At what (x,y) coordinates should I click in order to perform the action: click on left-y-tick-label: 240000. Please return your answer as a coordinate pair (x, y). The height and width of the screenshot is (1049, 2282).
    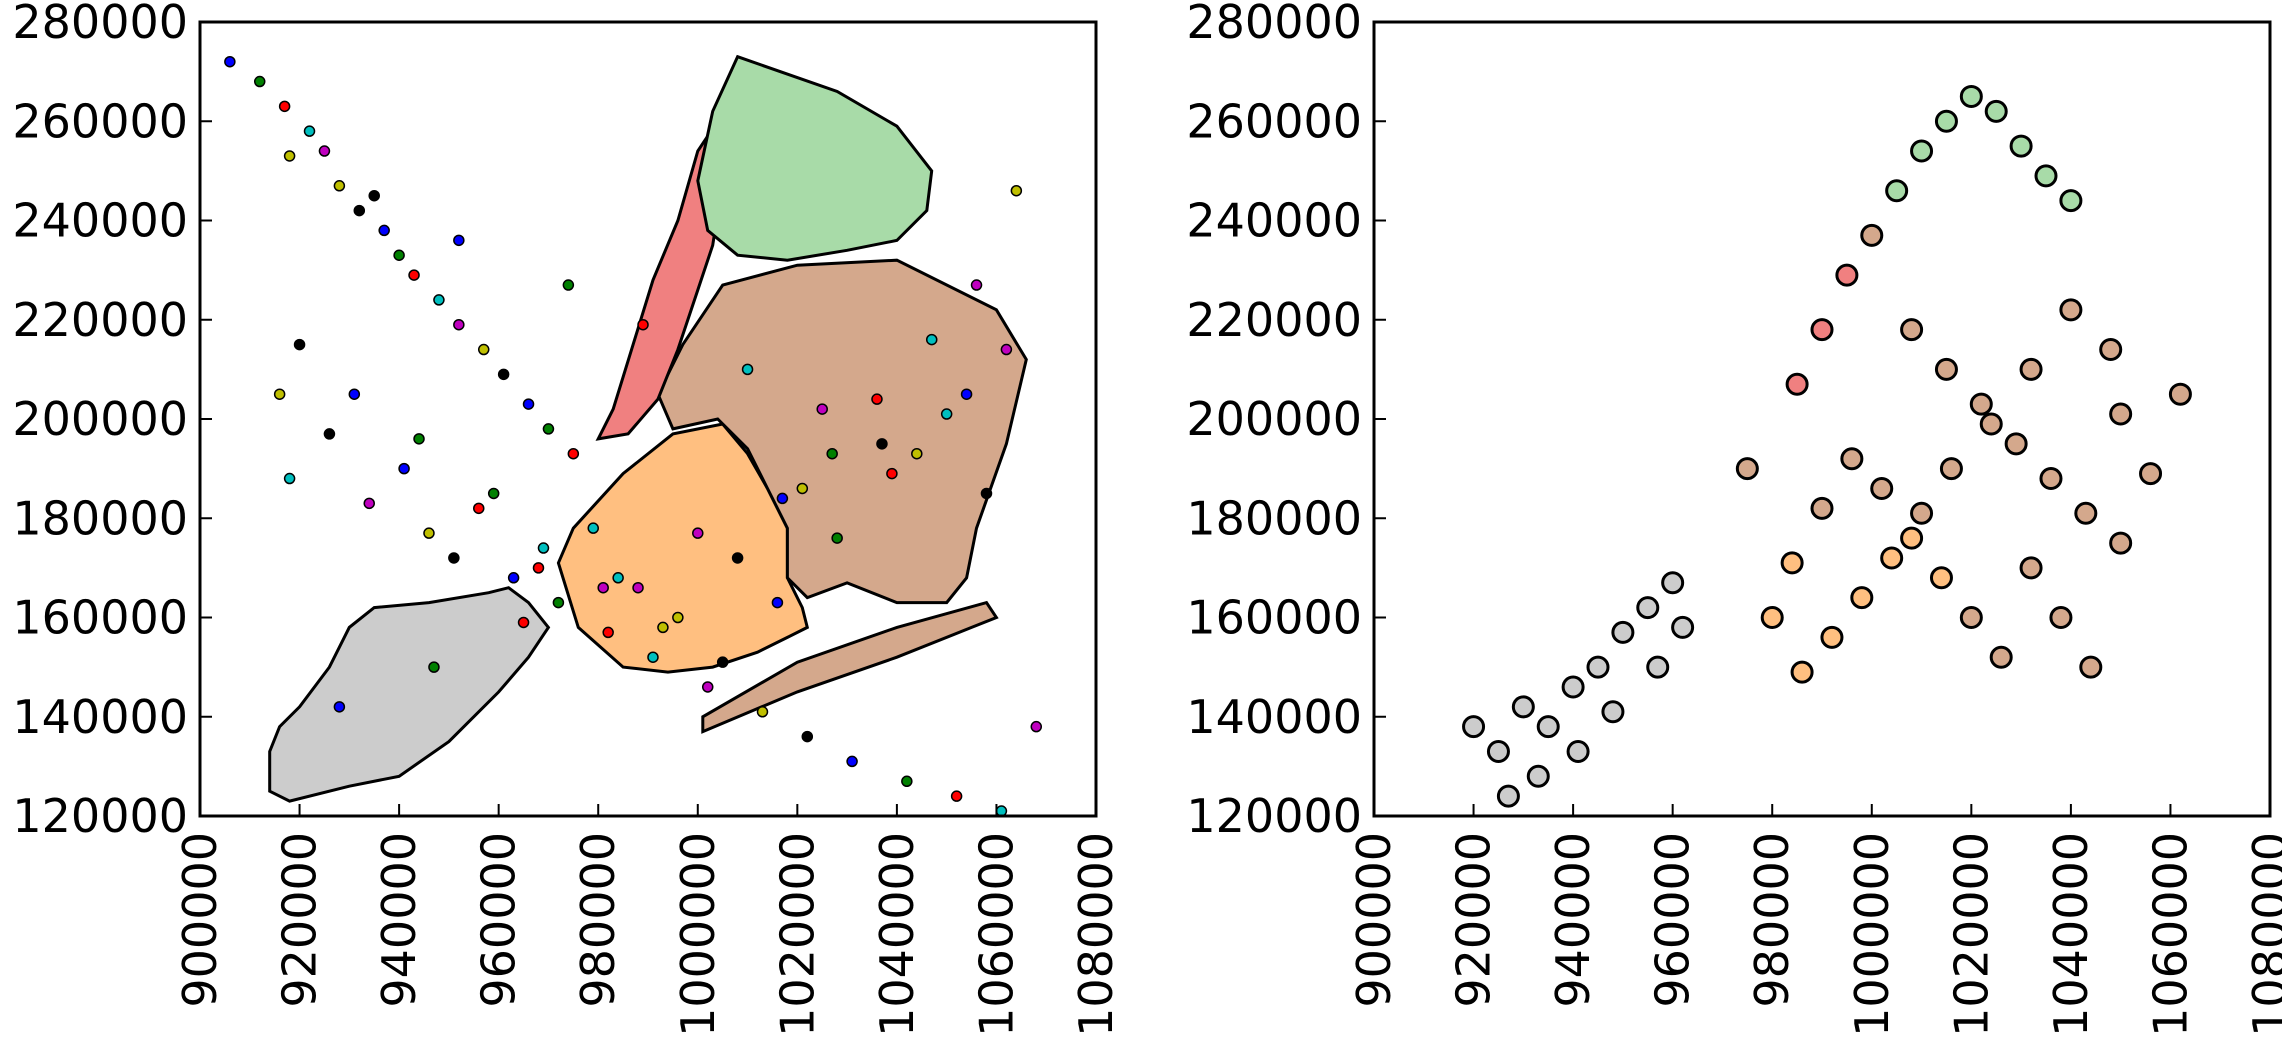
    Looking at the image, I should click on (100, 221).